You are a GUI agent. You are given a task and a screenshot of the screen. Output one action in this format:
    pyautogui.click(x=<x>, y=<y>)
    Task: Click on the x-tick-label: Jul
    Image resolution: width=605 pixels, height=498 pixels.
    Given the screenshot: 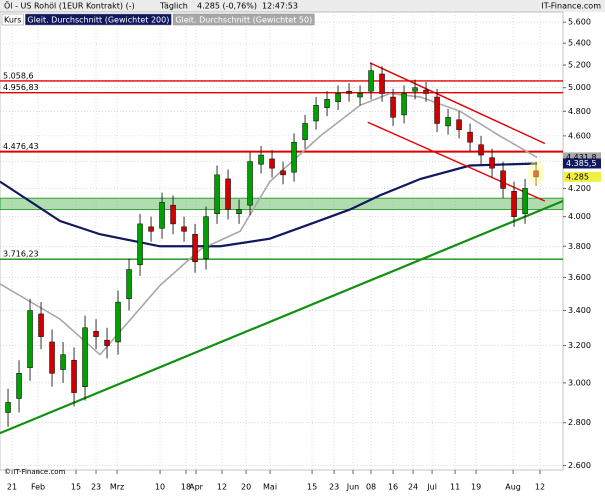 What is the action you would take?
    pyautogui.click(x=431, y=487)
    